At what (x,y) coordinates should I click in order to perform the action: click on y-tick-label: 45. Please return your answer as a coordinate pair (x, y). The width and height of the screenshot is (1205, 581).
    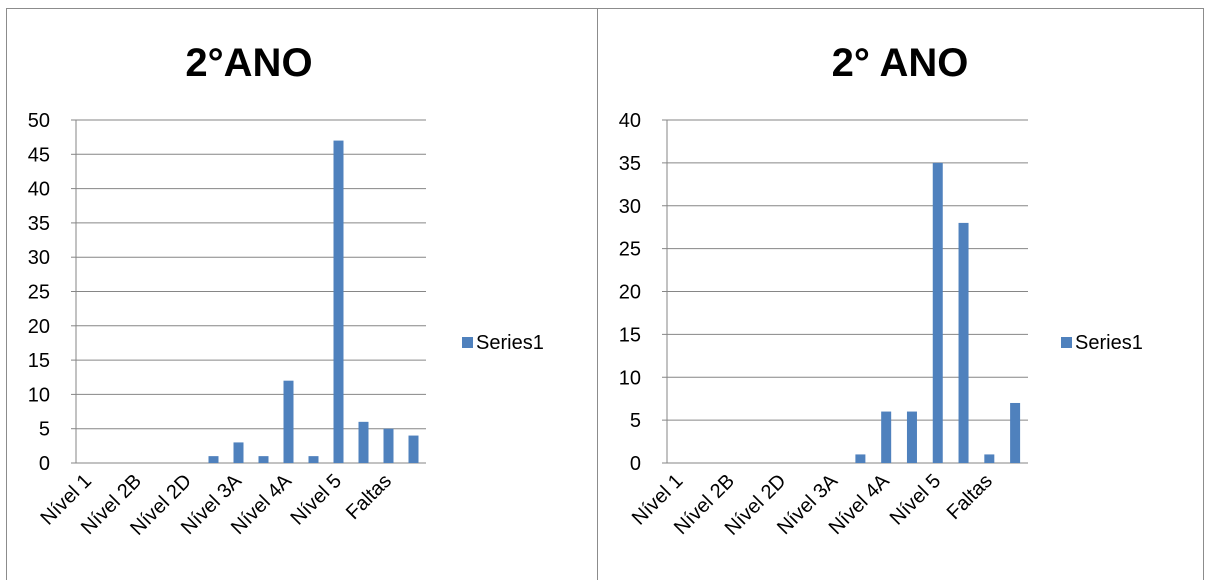
    Looking at the image, I should click on (39, 155).